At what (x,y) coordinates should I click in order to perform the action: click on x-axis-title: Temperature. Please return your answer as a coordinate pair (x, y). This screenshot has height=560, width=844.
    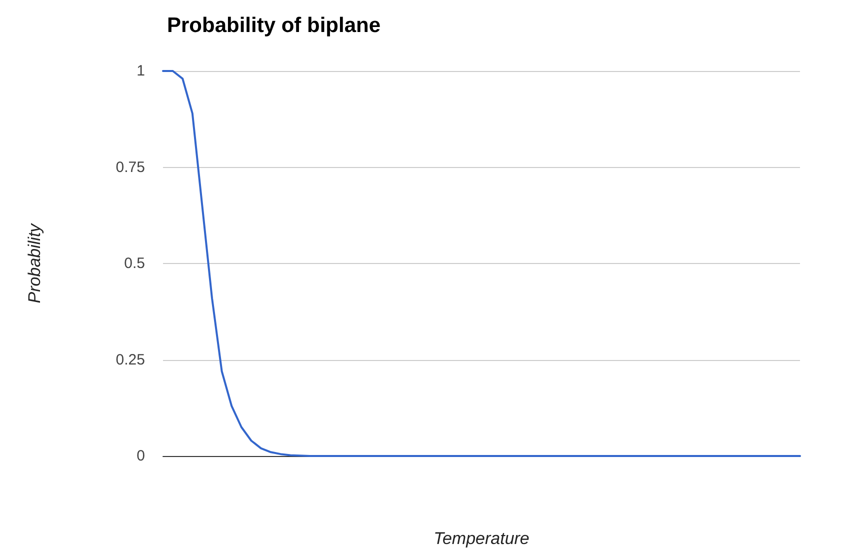
    Looking at the image, I should click on (482, 538).